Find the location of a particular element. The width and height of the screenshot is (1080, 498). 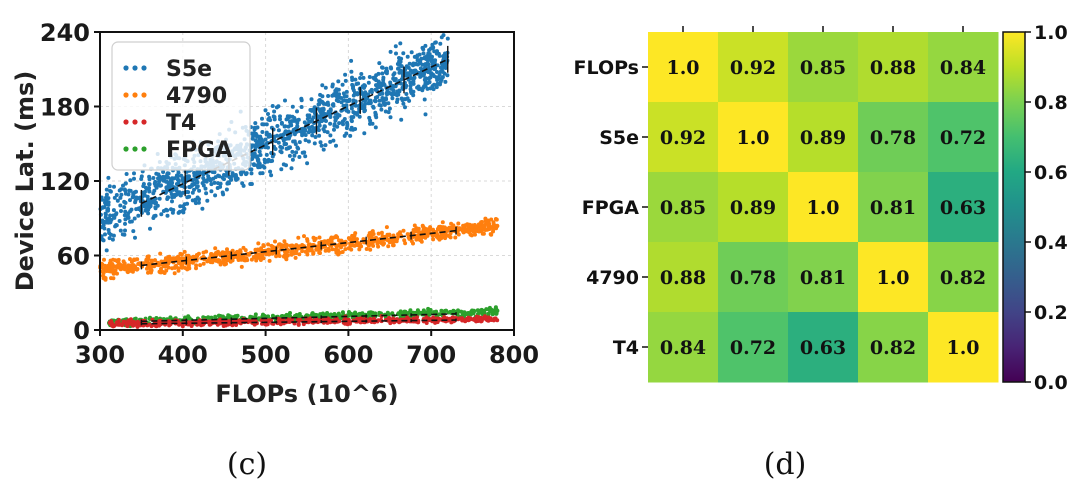

heatmap-cell-label: 0.92 is located at coordinates (753, 68).